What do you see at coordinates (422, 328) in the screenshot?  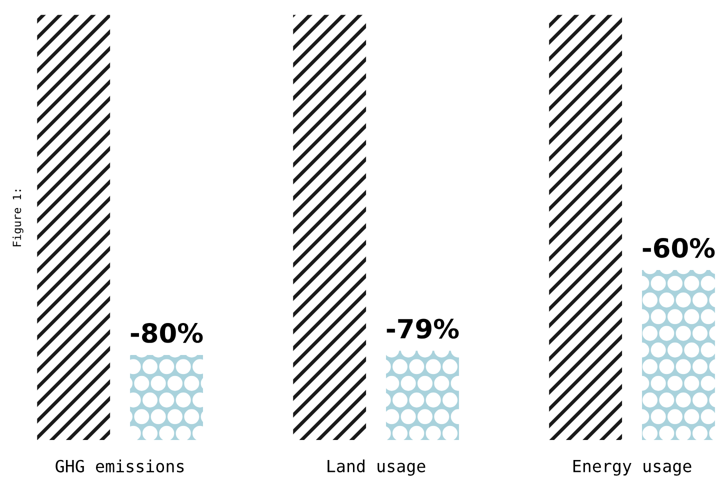 I see `annotation: -79%` at bounding box center [422, 328].